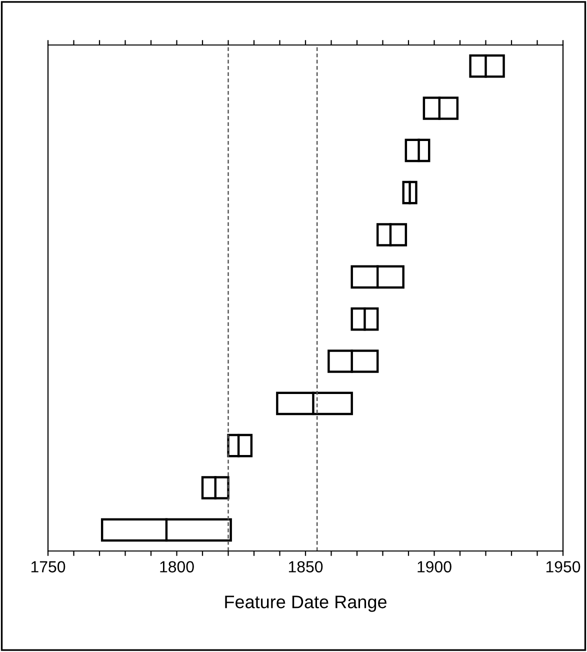 Image resolution: width=587 pixels, height=652 pixels. I want to click on x-tick-label: 1850, so click(305, 566).